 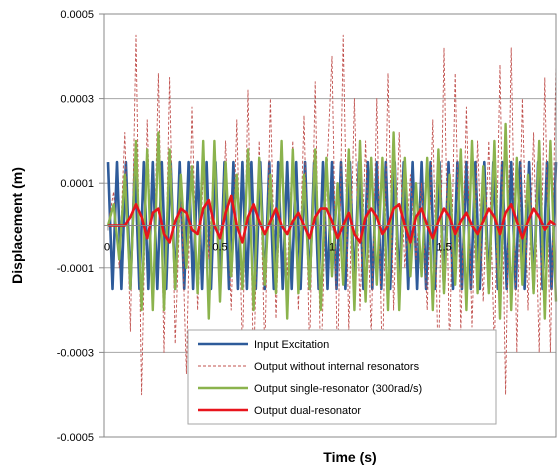 What do you see at coordinates (291, 345) in the screenshot?
I see `legend-label-1: Input Excitation` at bounding box center [291, 345].